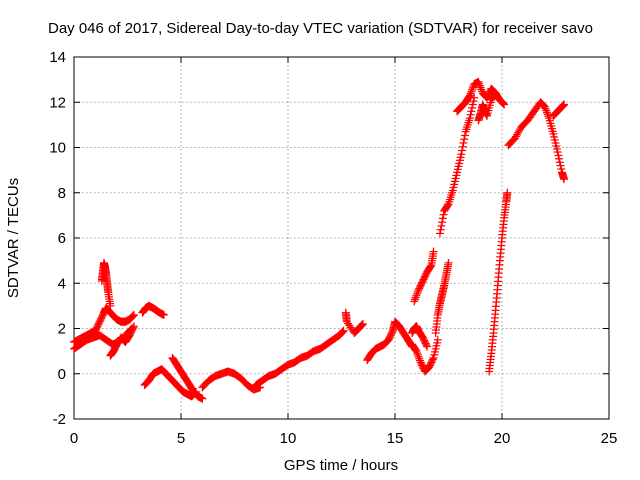 This screenshot has width=640, height=480. What do you see at coordinates (187, 378) in the screenshot?
I see `series-sat-g` at bounding box center [187, 378].